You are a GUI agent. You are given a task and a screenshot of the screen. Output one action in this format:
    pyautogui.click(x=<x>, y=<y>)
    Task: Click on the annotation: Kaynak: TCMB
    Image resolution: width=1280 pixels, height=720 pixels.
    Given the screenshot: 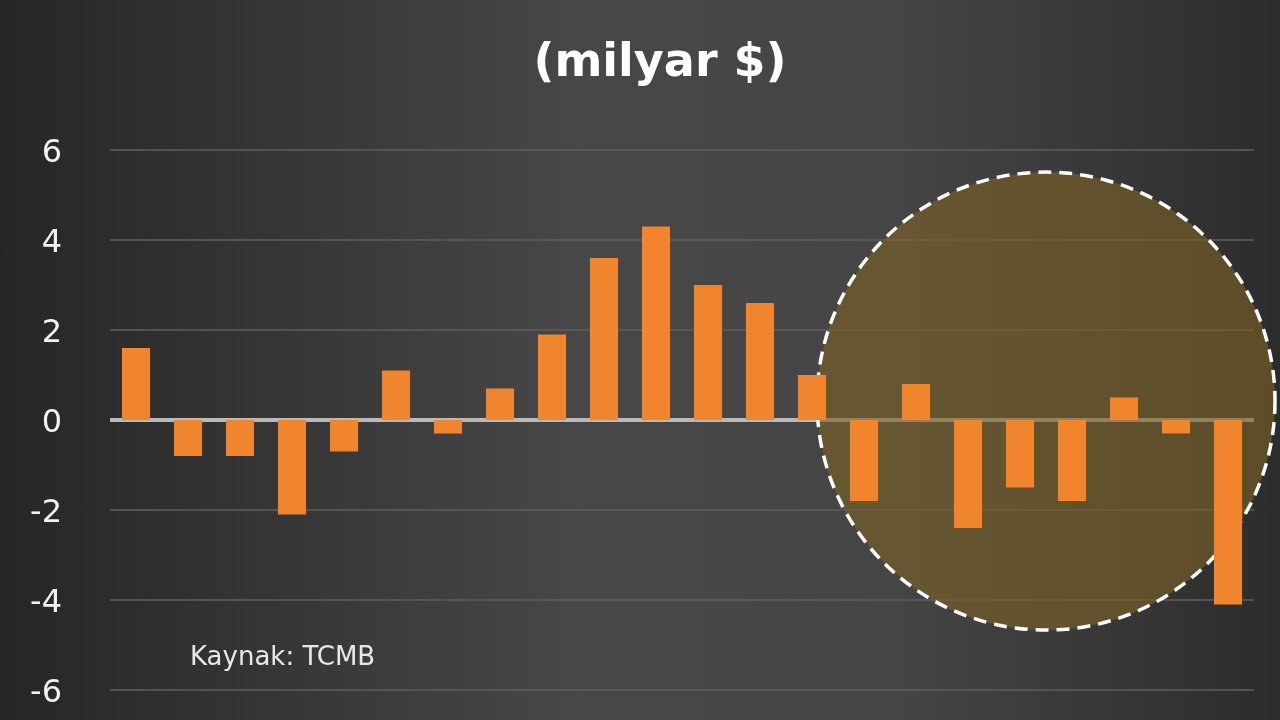 What is the action you would take?
    pyautogui.click(x=283, y=656)
    